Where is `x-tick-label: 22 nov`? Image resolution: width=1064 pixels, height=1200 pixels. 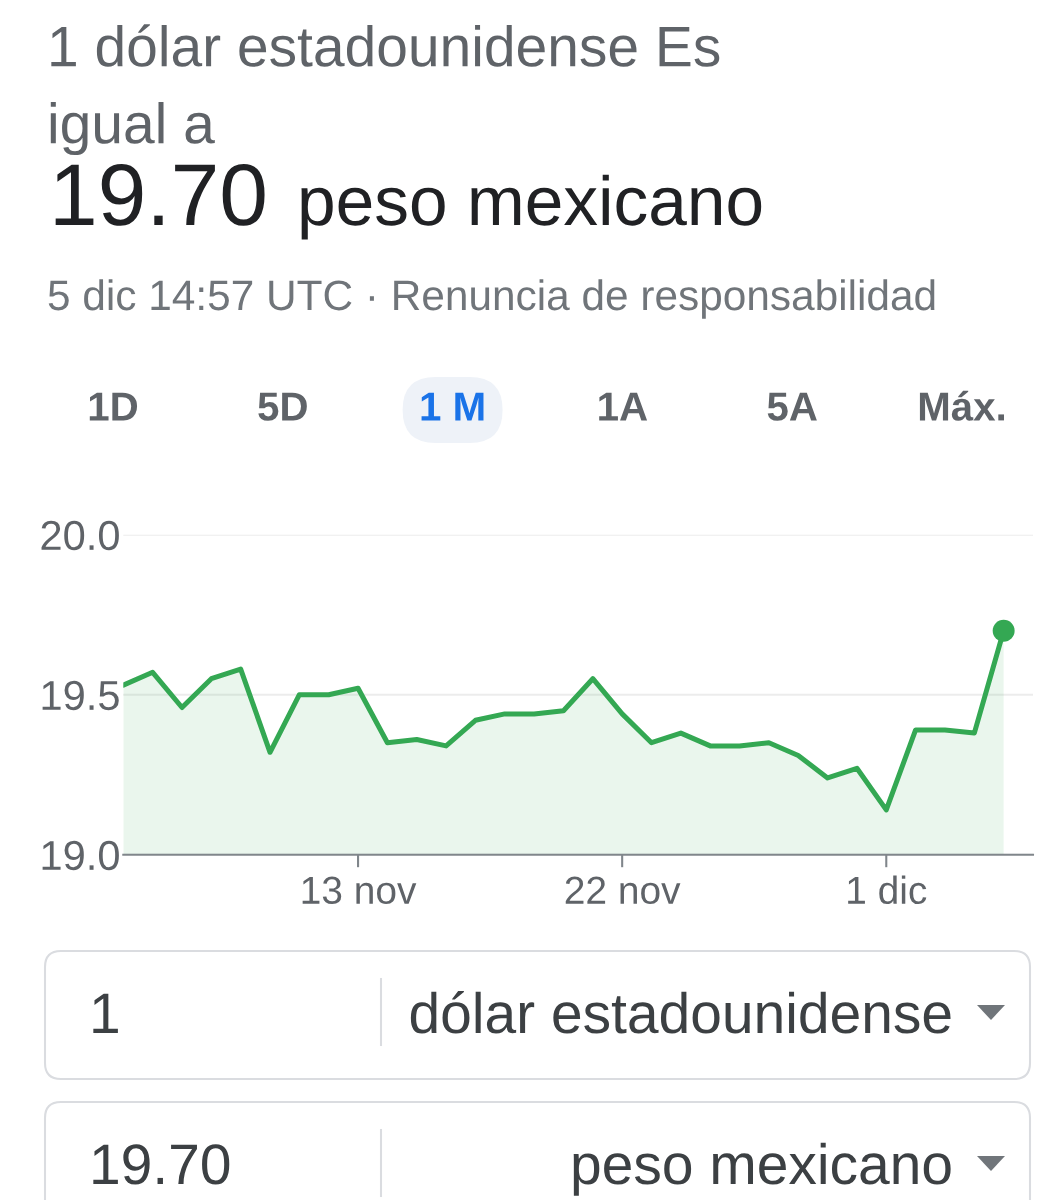
x-tick-label: 22 nov is located at coordinates (623, 890).